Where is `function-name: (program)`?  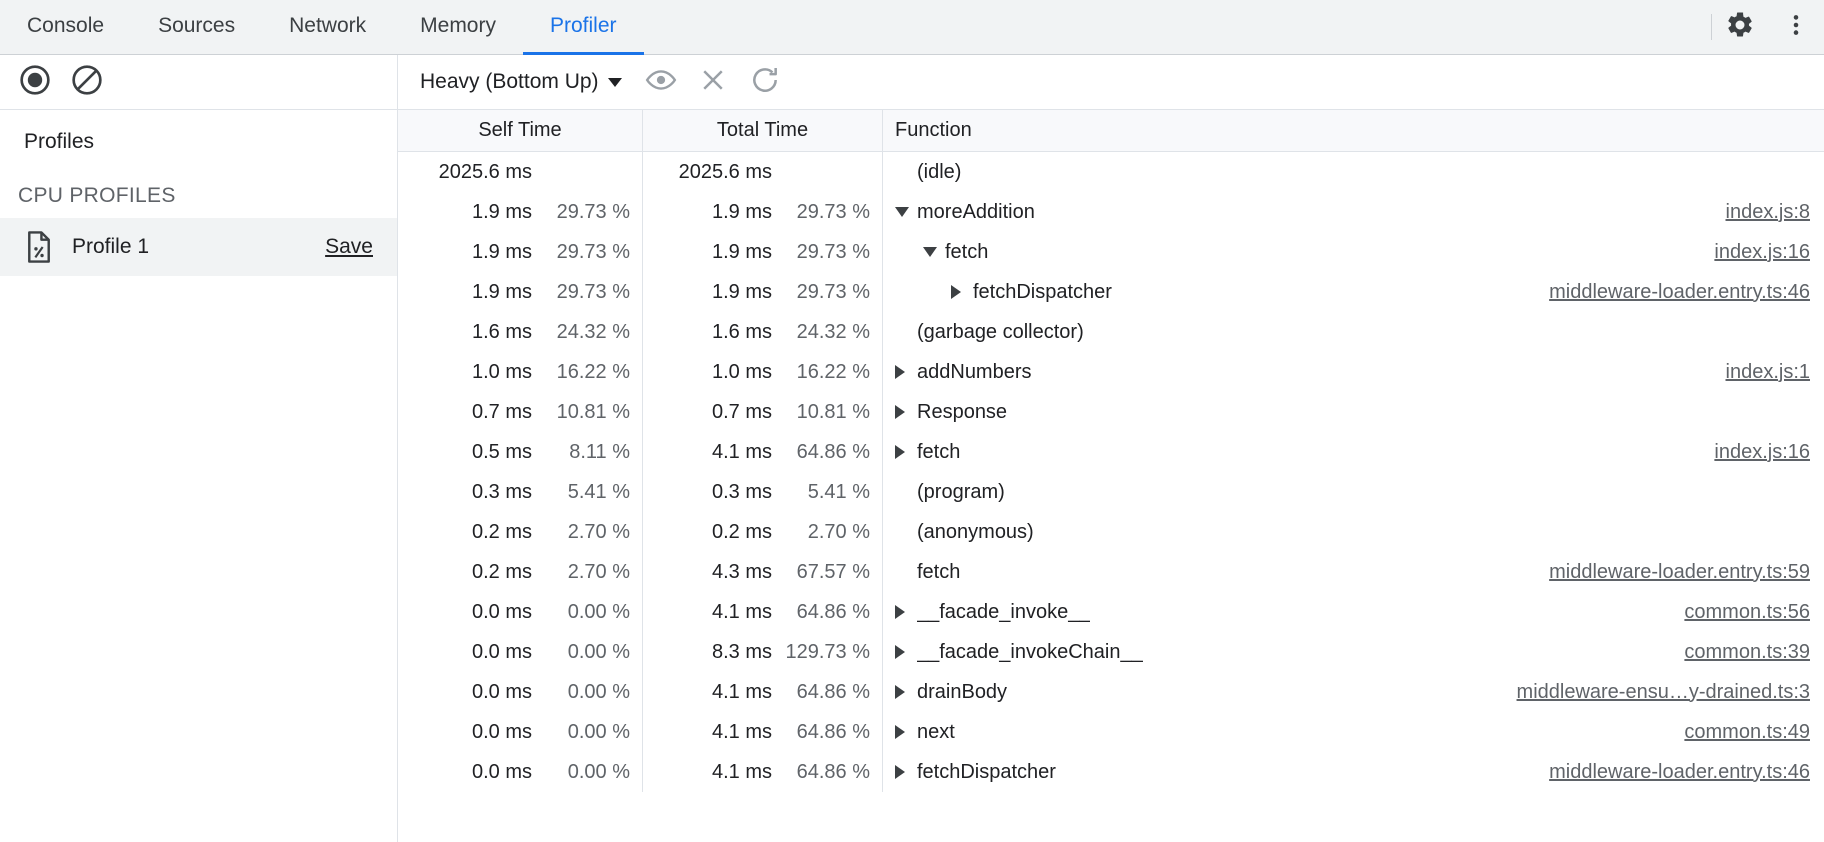 function-name: (program) is located at coordinates (961, 491).